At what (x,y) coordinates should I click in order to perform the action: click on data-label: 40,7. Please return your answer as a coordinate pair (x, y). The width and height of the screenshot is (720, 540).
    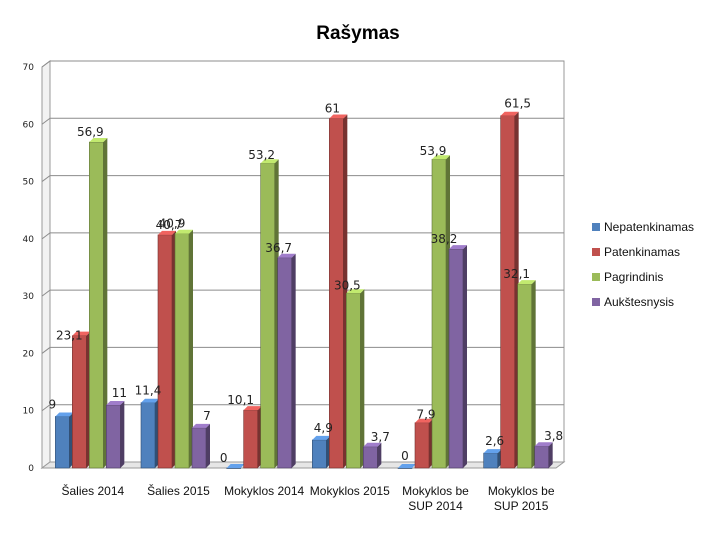
    Looking at the image, I should click on (169, 225).